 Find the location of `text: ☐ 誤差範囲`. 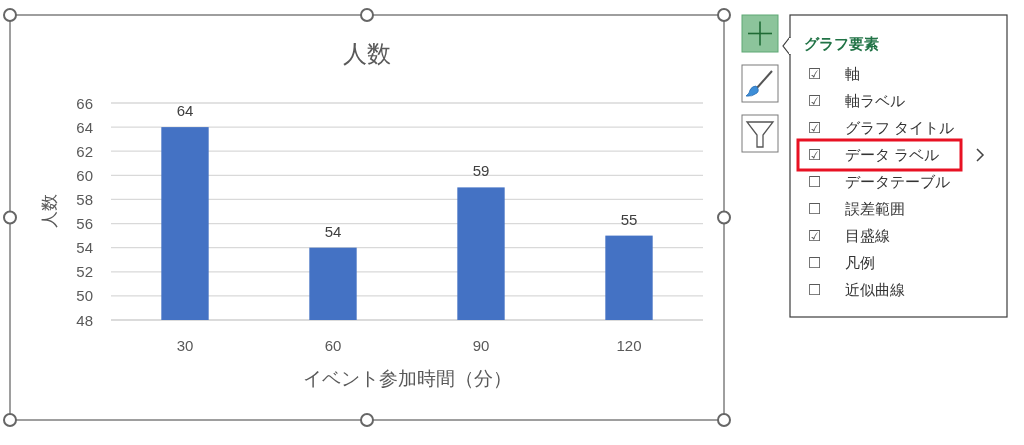

text: ☐ 誤差範囲 is located at coordinates (857, 208).